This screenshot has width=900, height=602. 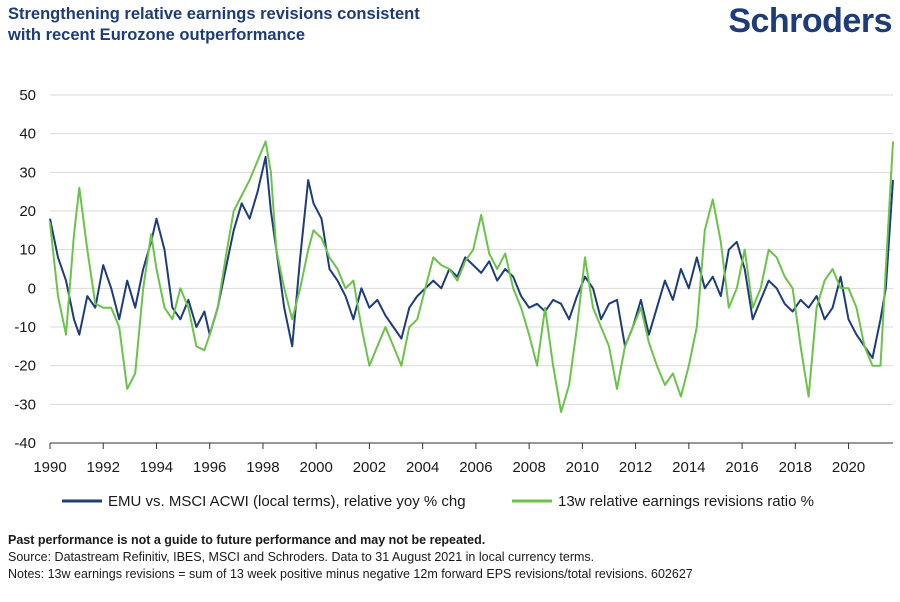 I want to click on y-tick-label: 10, so click(x=27, y=250).